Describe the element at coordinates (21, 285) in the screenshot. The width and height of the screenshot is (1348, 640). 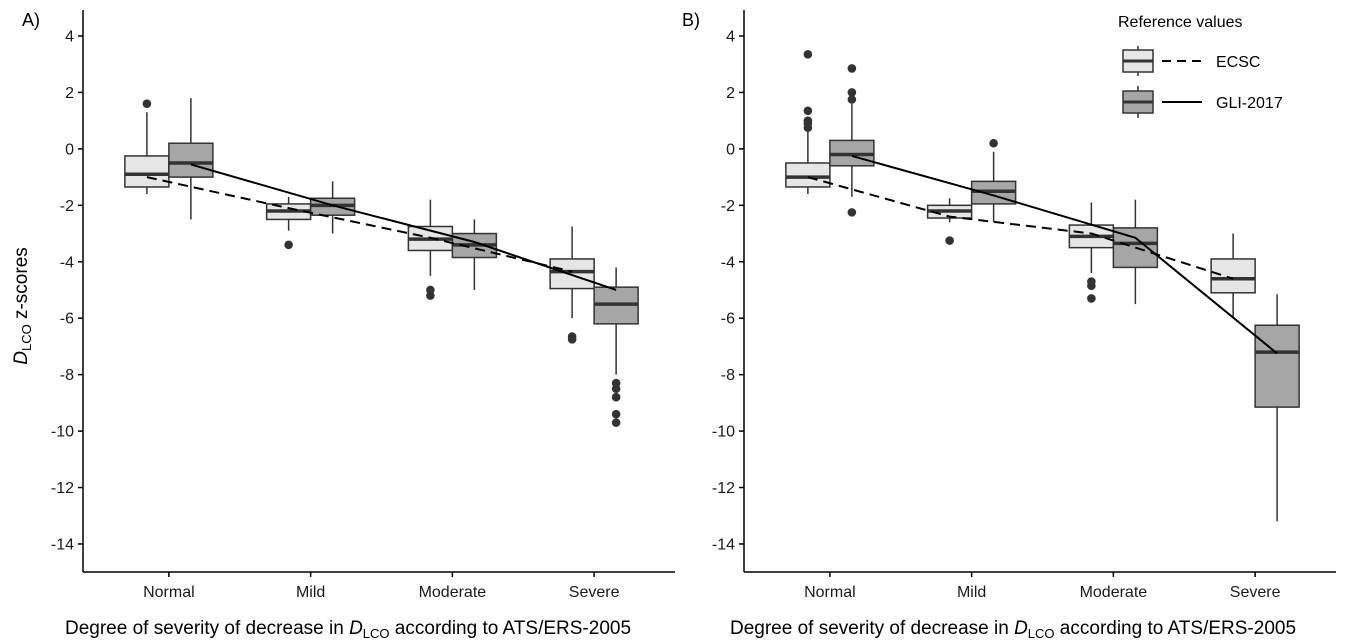
I see `y-axis-title-tail: z-scores` at that location.